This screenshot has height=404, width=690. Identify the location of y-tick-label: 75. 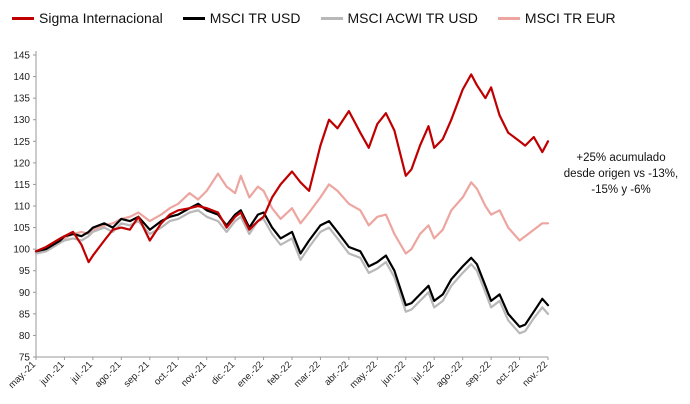
(25, 358).